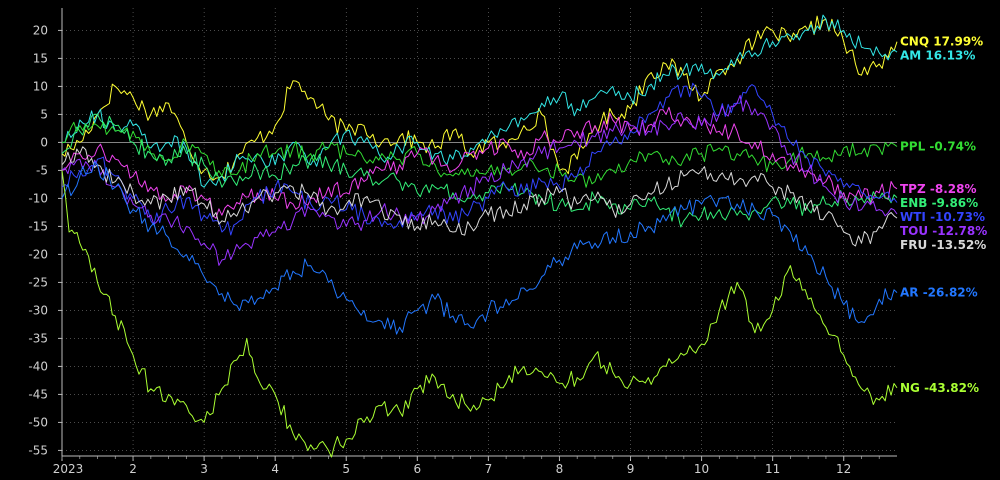  I want to click on x-tick-label: 6, so click(417, 469).